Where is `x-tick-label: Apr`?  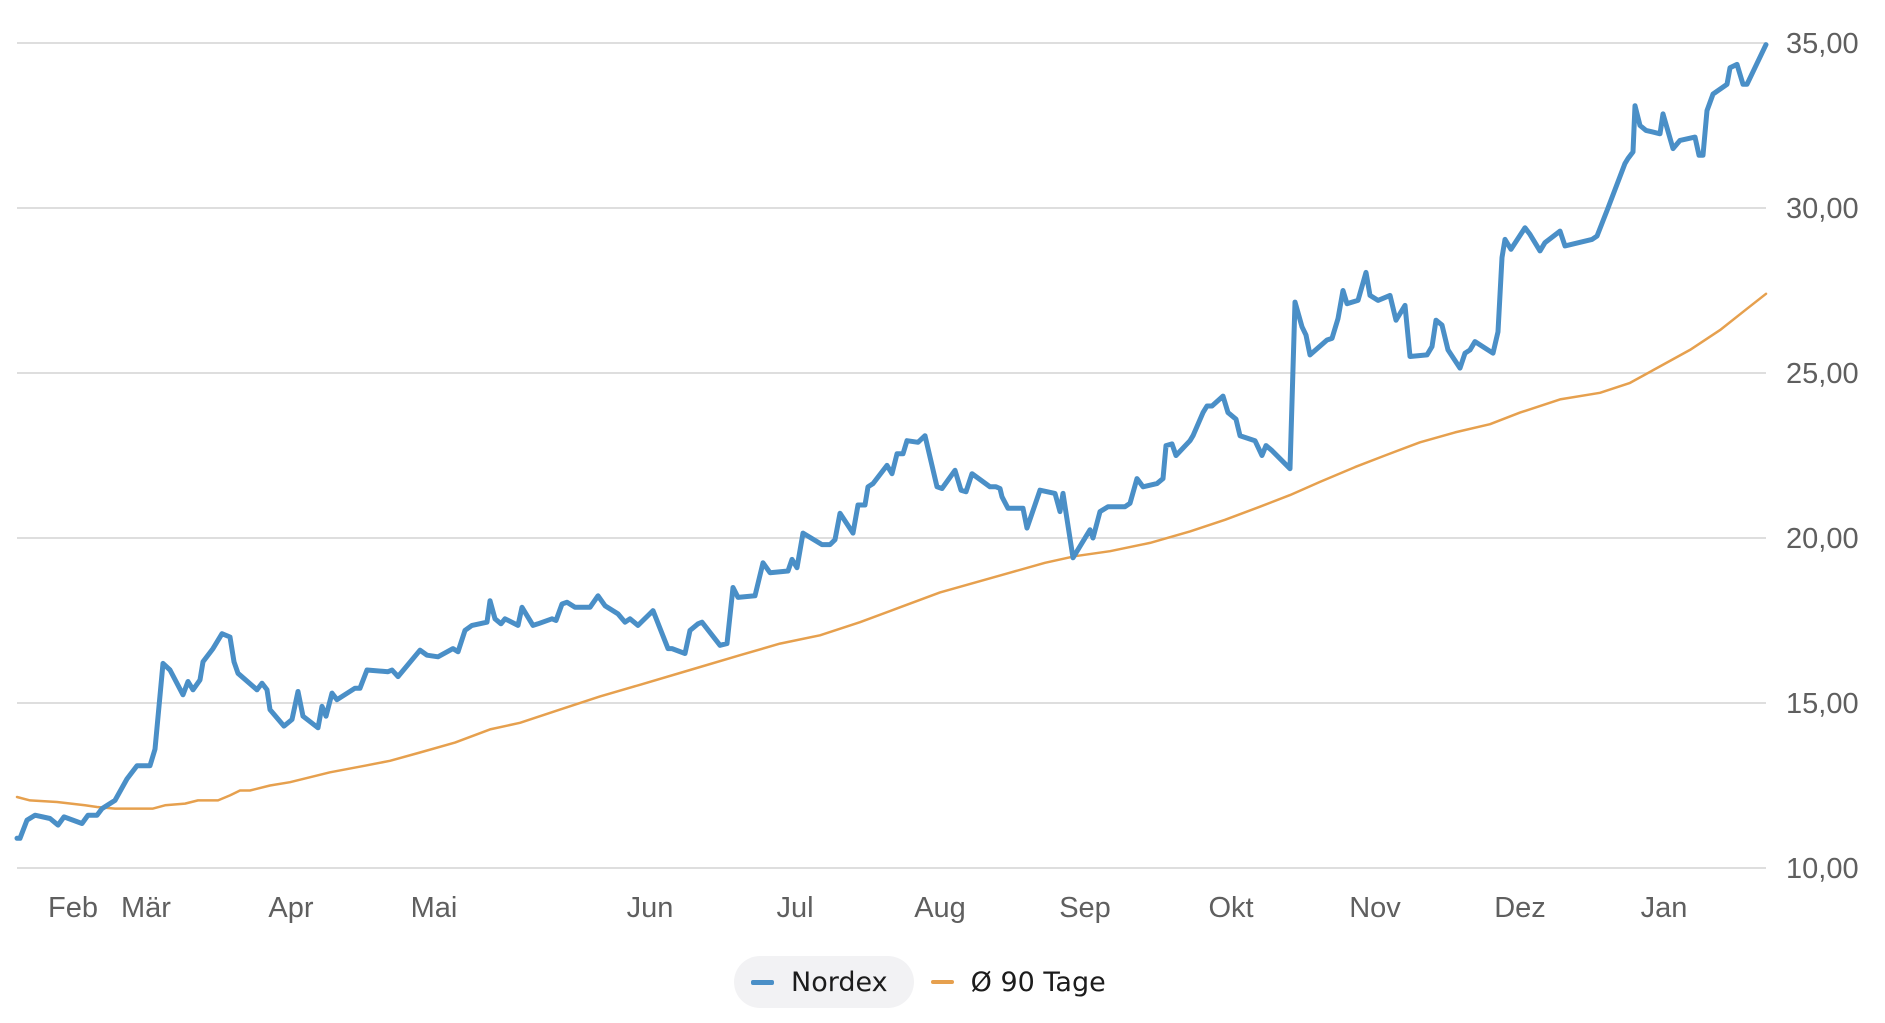 x-tick-label: Apr is located at coordinates (290, 908).